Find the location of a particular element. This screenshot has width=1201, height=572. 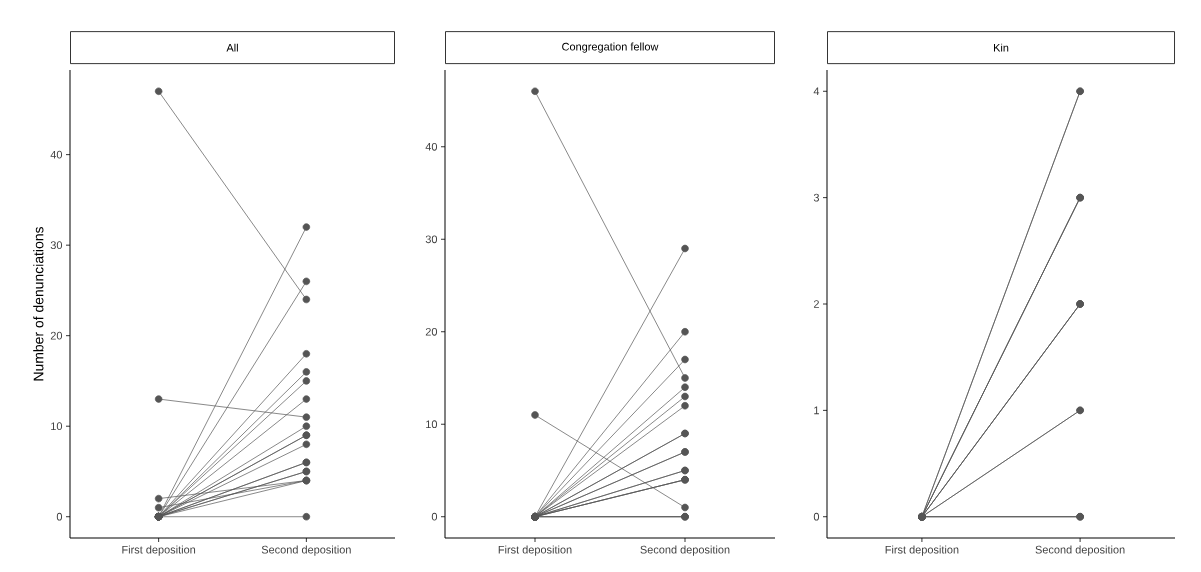

y-tick-label: 1 is located at coordinates (816, 410).